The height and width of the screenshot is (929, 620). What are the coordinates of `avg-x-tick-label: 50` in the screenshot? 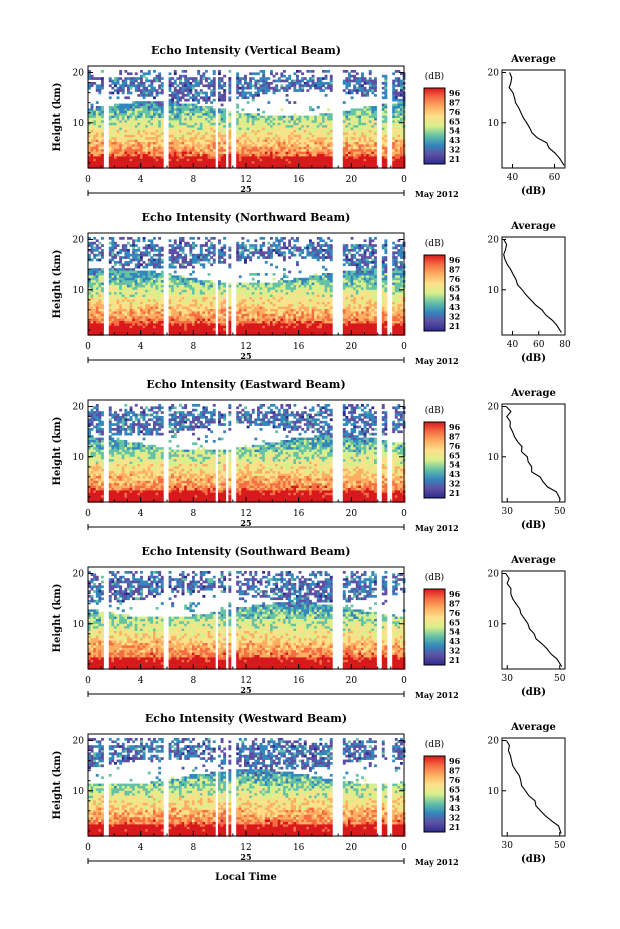 It's located at (560, 679).